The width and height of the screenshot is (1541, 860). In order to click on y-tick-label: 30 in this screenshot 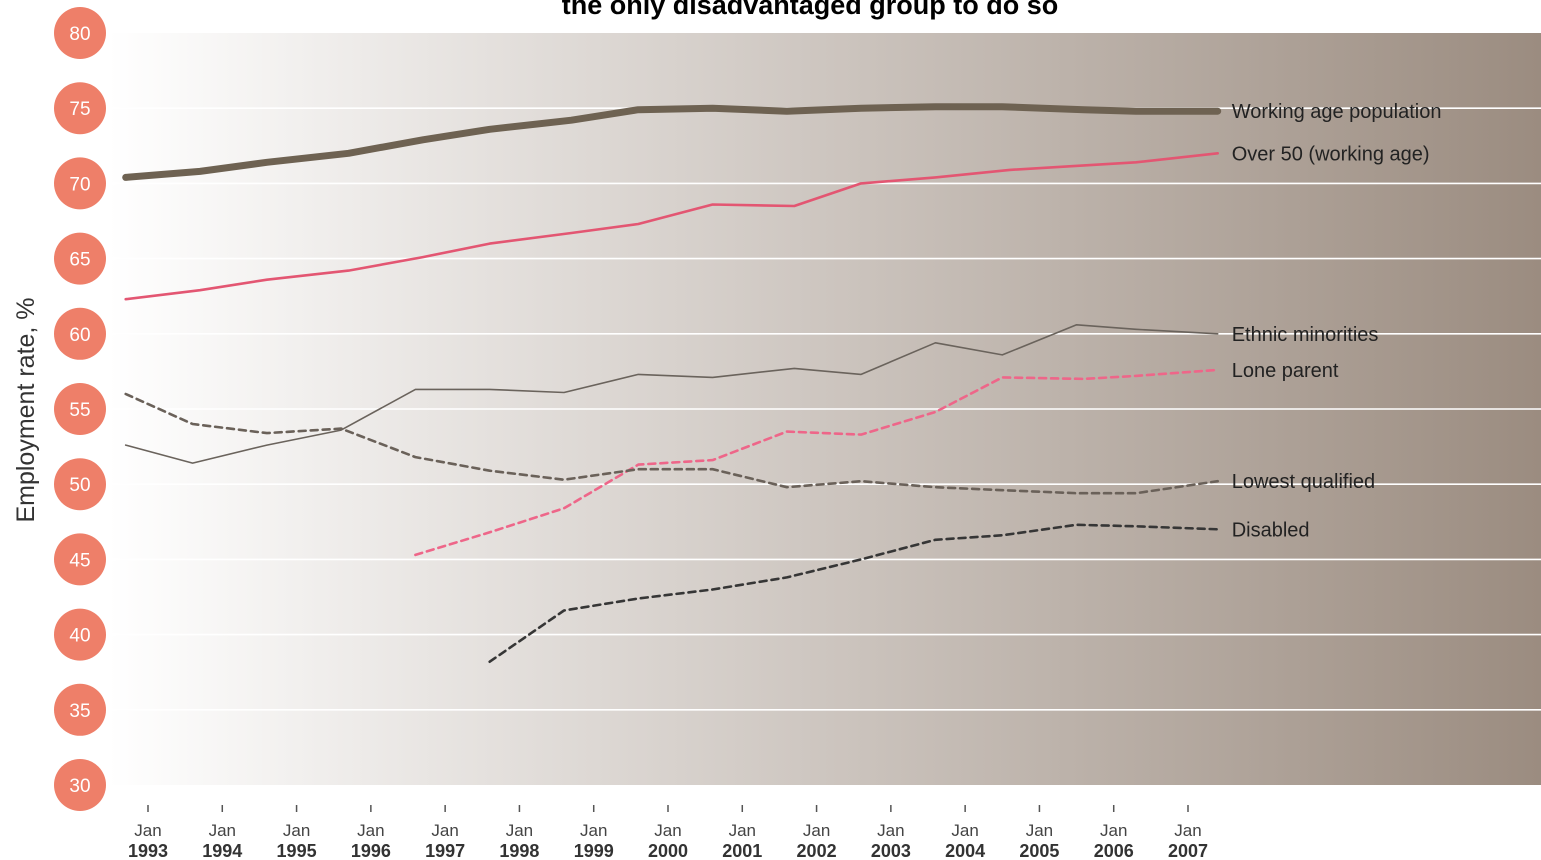, I will do `click(79, 786)`.